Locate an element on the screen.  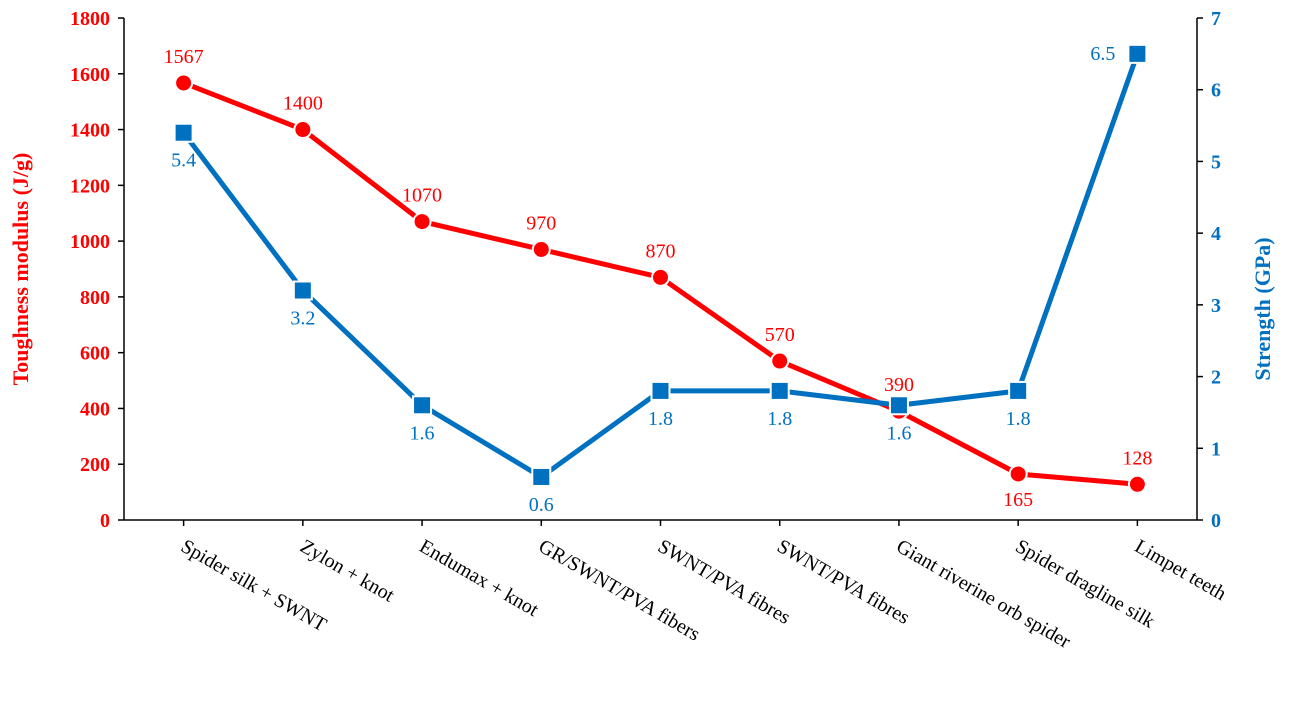
strength-data-label: 5.4 is located at coordinates (183, 161).